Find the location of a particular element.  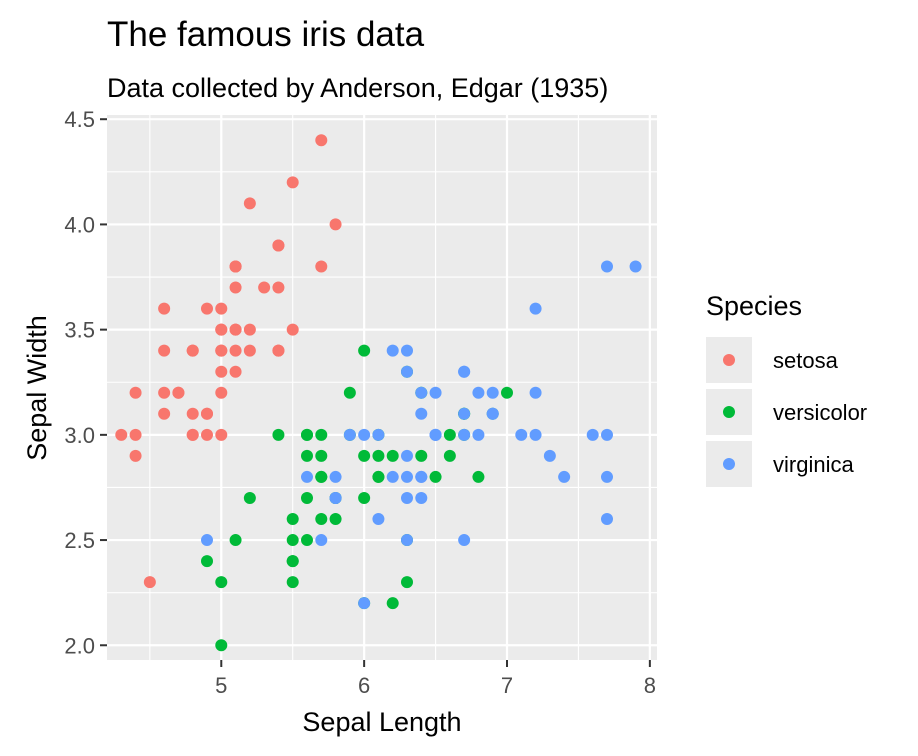

legend-swatch-virginica is located at coordinates (729, 464).